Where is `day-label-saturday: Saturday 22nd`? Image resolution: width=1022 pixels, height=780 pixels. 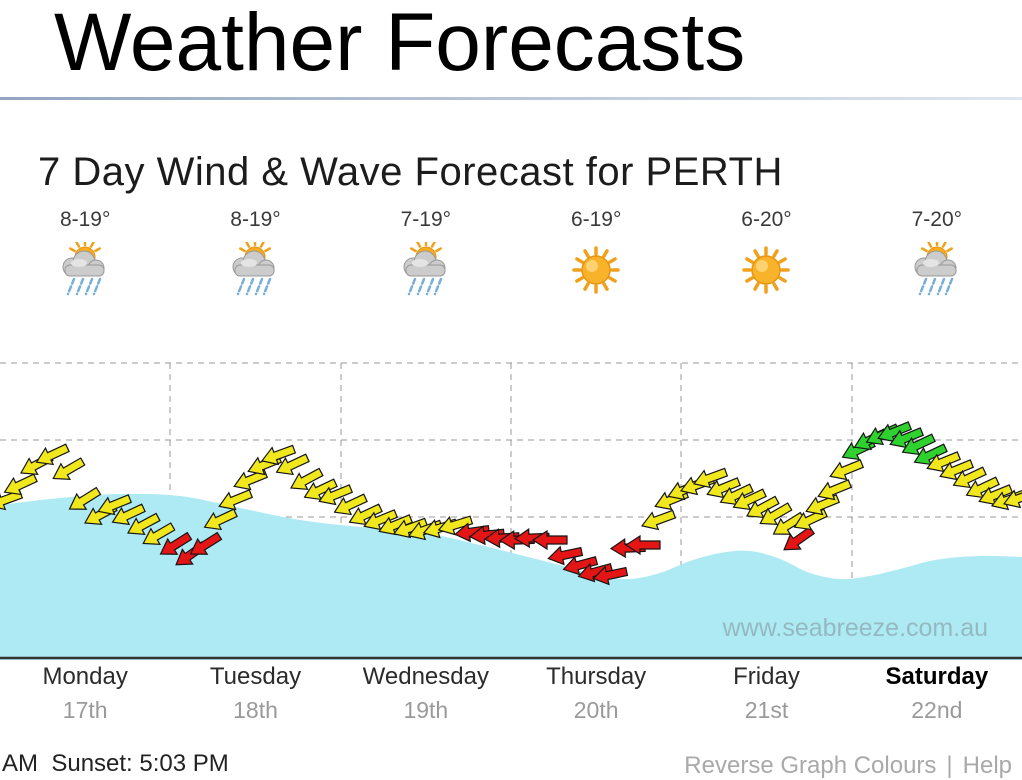
day-label-saturday: Saturday 22nd is located at coordinates (937, 693).